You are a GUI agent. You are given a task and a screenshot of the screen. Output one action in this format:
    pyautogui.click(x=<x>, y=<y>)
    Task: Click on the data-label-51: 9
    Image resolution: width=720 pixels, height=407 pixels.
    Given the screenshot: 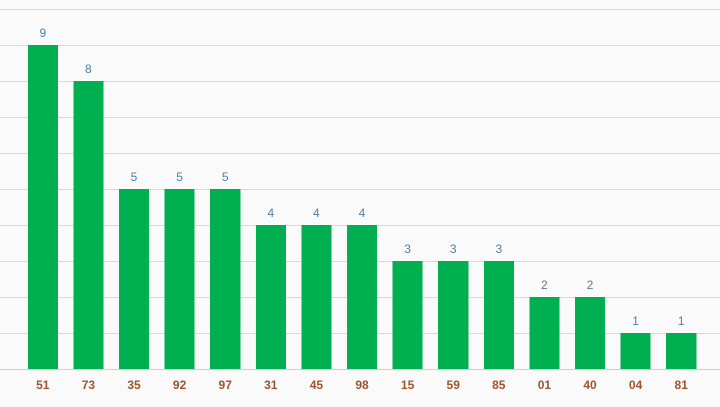 What is the action you would take?
    pyautogui.click(x=42, y=33)
    